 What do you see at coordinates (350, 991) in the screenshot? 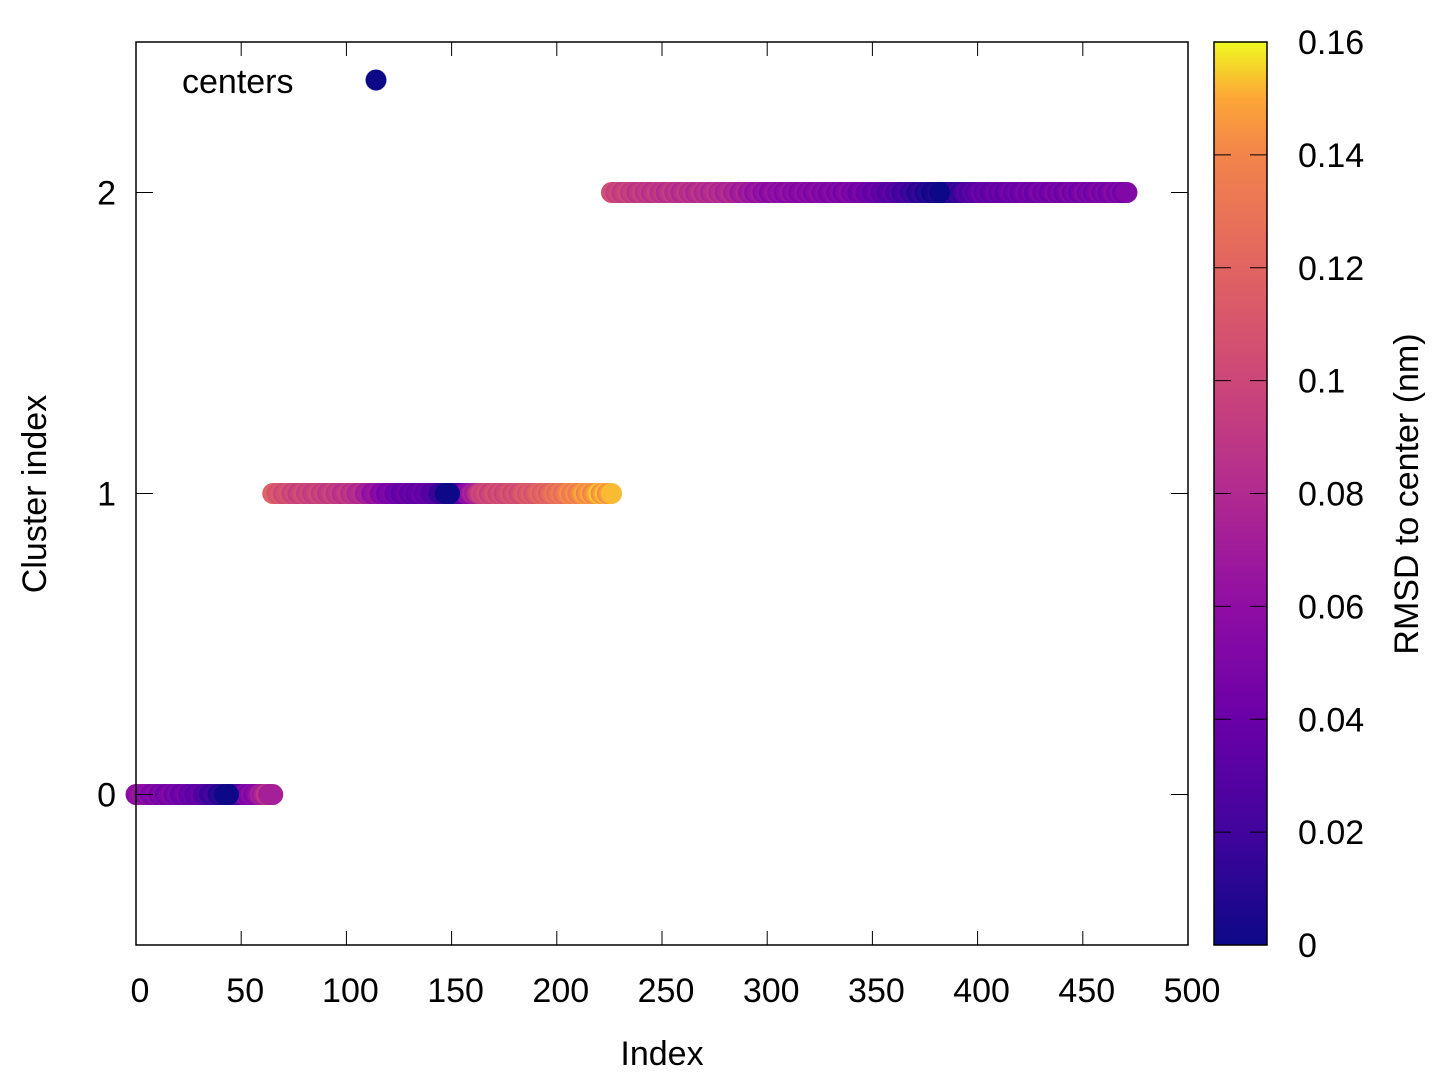
I see `x-tick-label: 100` at bounding box center [350, 991].